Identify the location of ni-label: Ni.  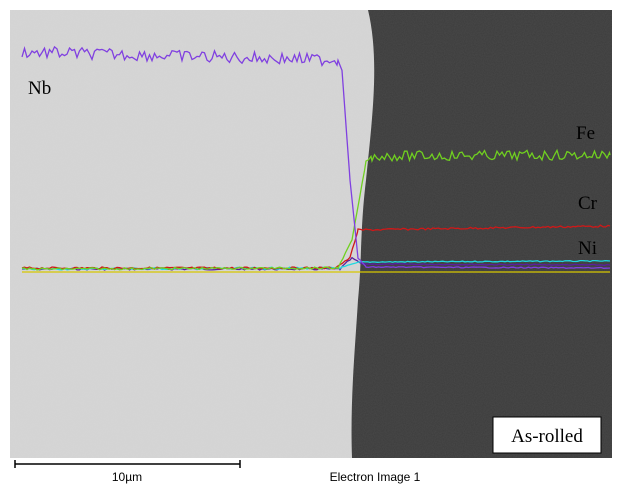
(587, 248).